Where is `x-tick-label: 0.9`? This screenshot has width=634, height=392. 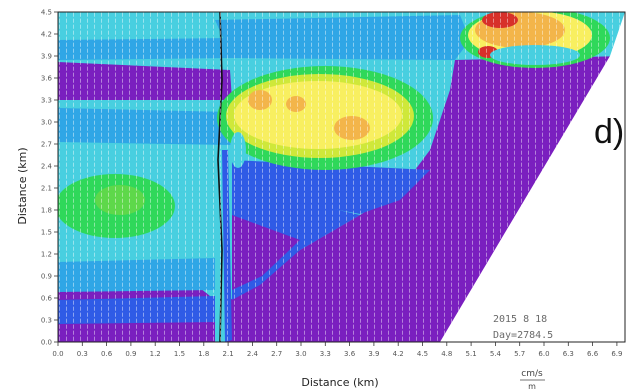
x-tick-label: 0.9 is located at coordinates (130, 354).